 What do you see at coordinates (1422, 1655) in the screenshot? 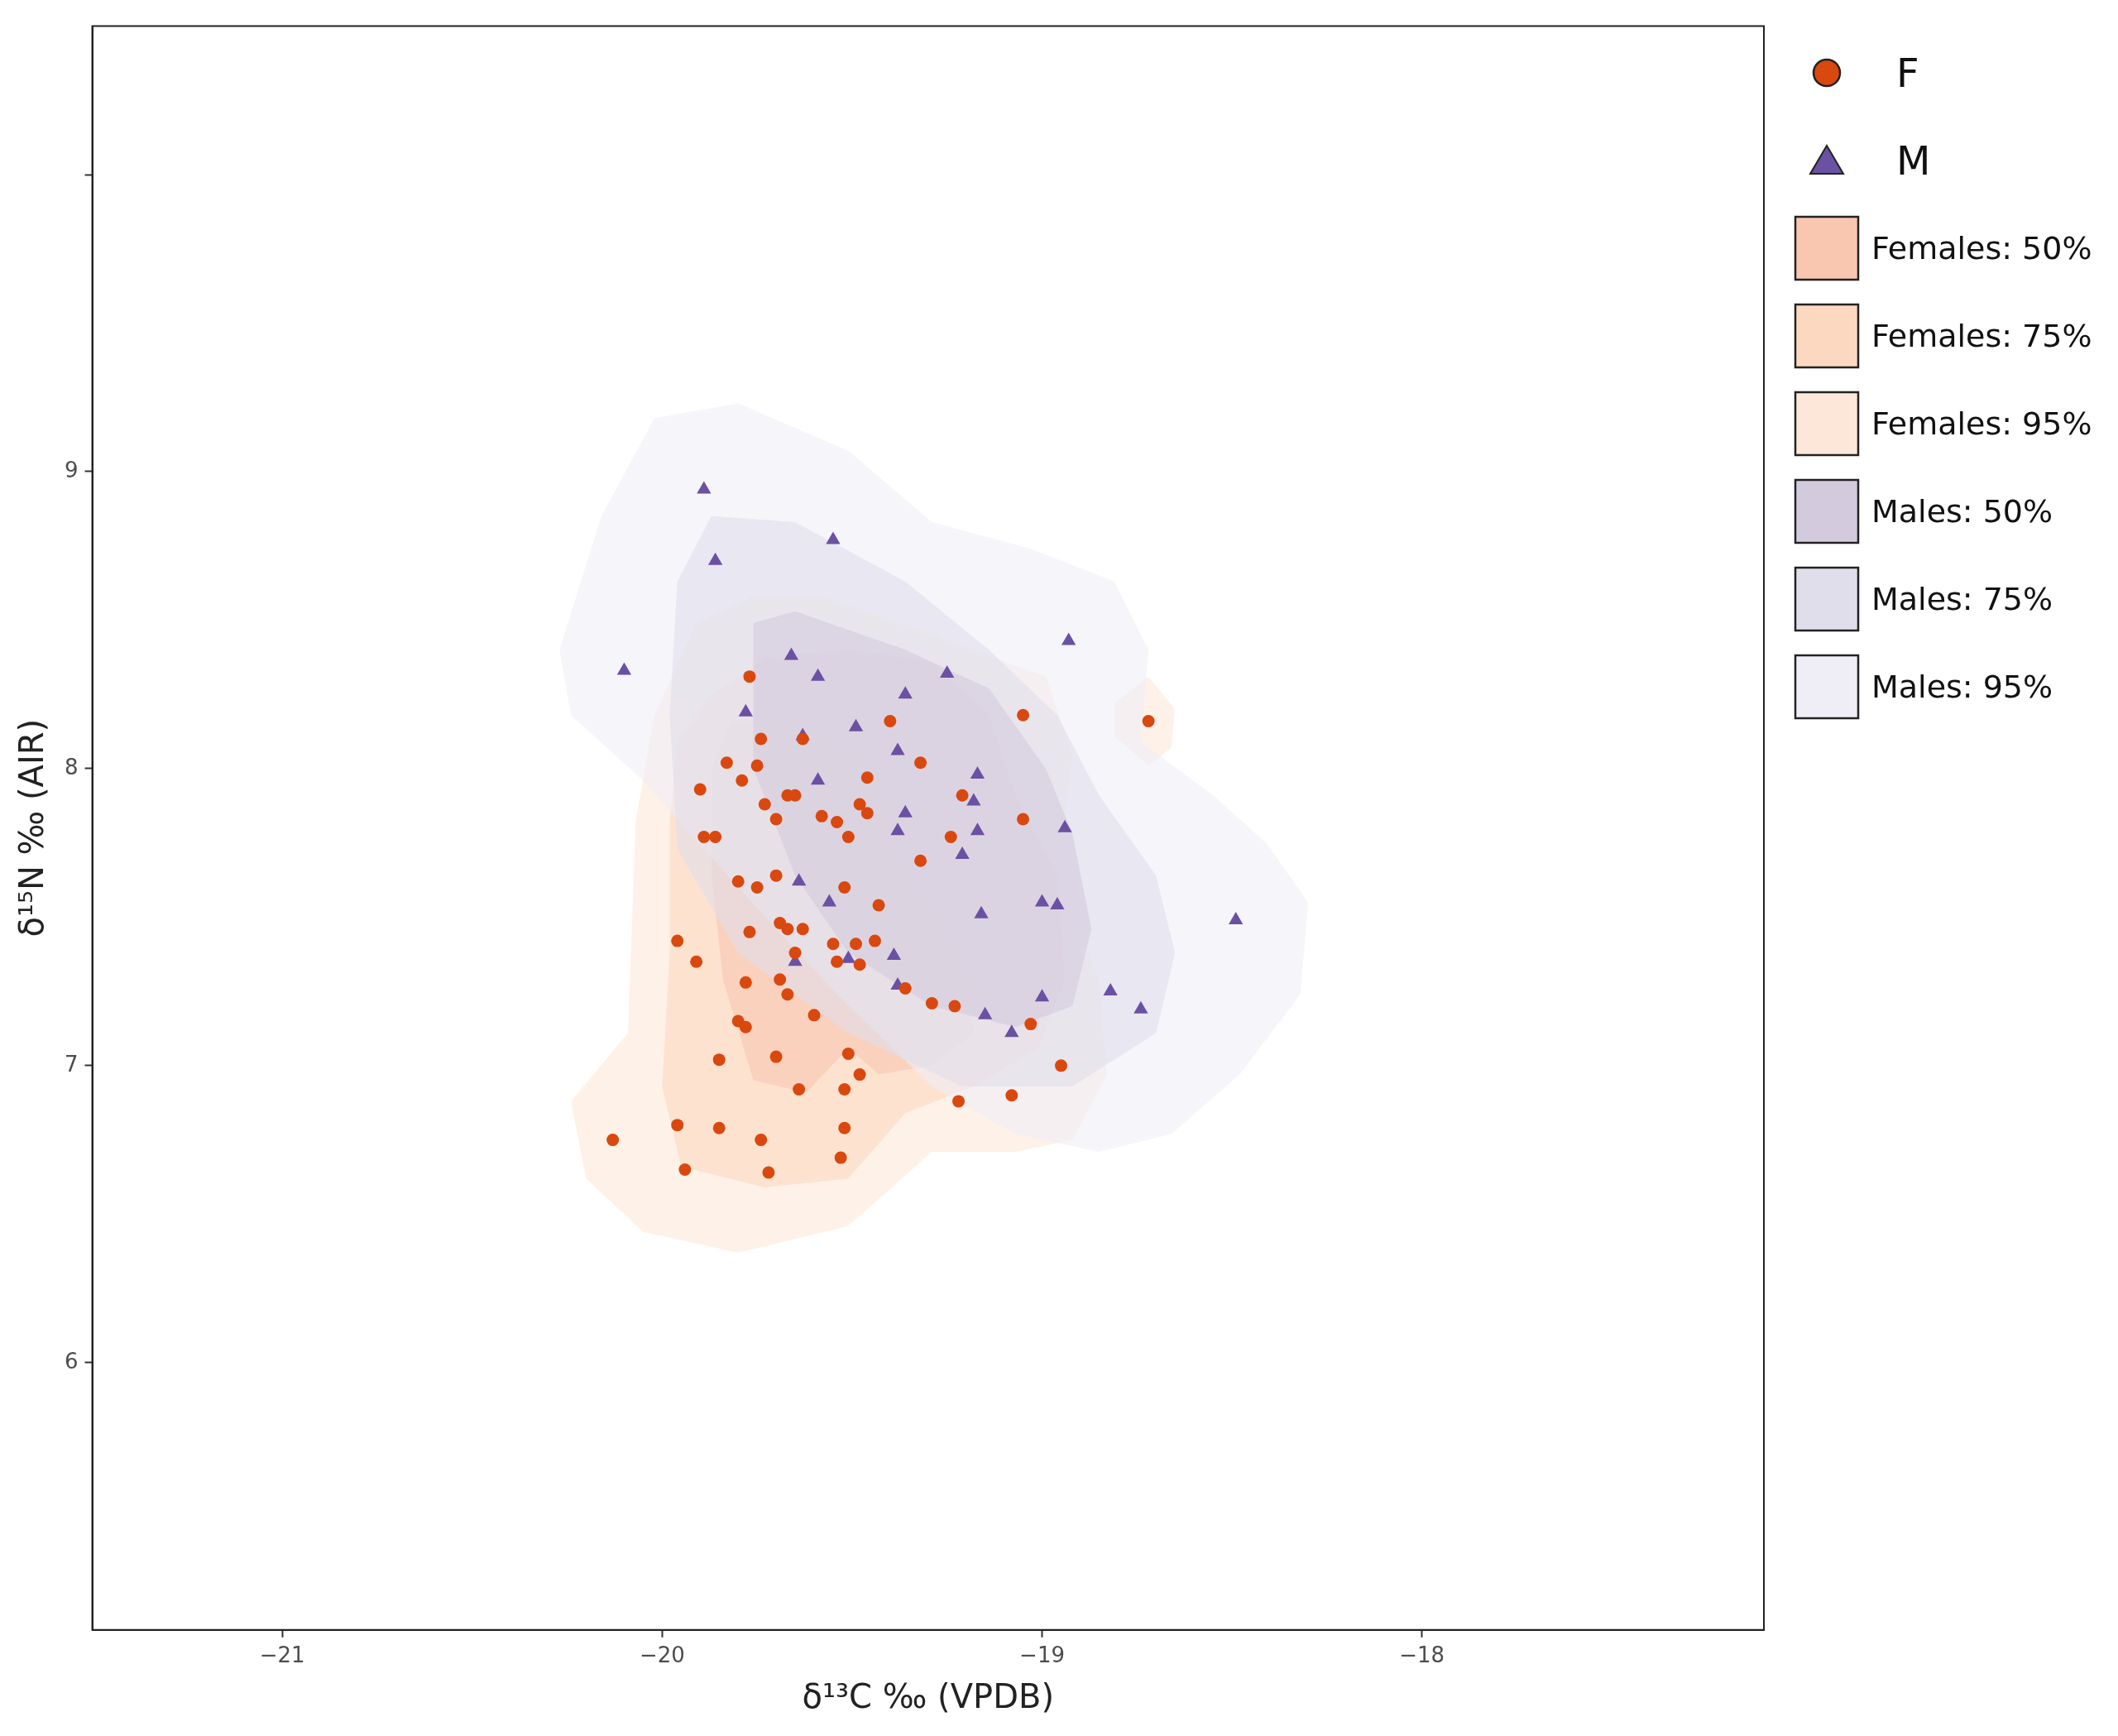
I see `x-tick-label: −18` at bounding box center [1422, 1655].